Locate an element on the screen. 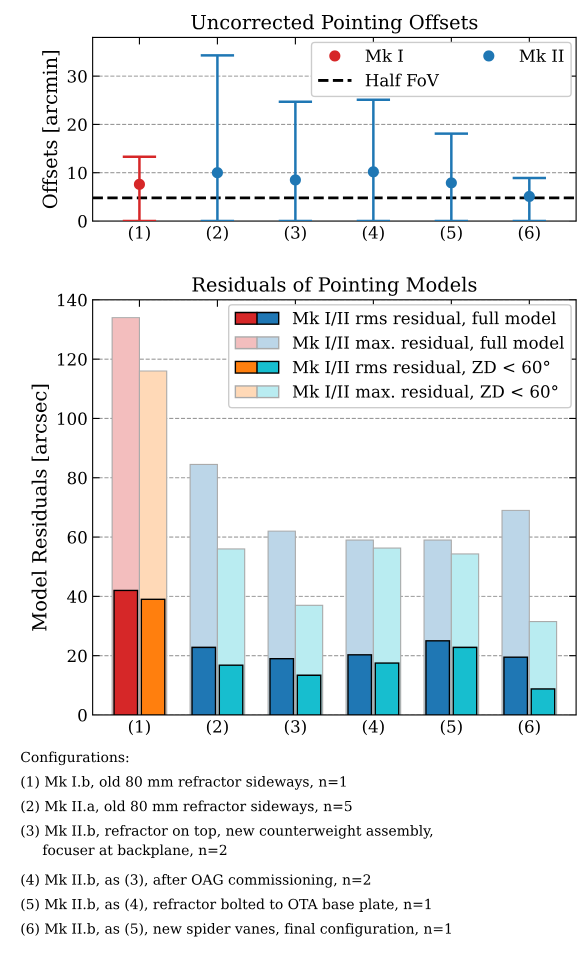  chart-title: Residuals of Pointing Models is located at coordinates (334, 286).